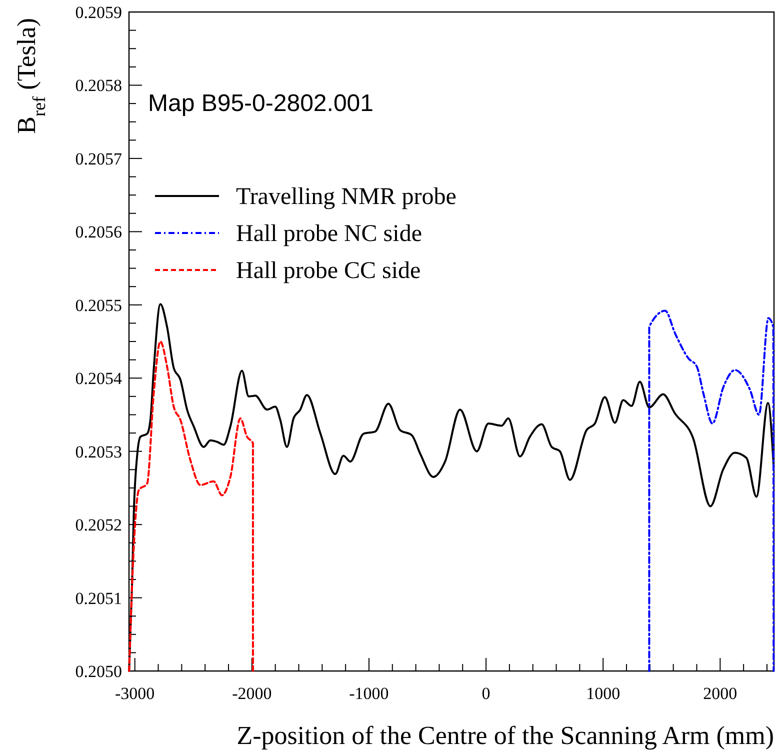  What do you see at coordinates (98, 598) in the screenshot?
I see `y-tick-label: 0.2051` at bounding box center [98, 598].